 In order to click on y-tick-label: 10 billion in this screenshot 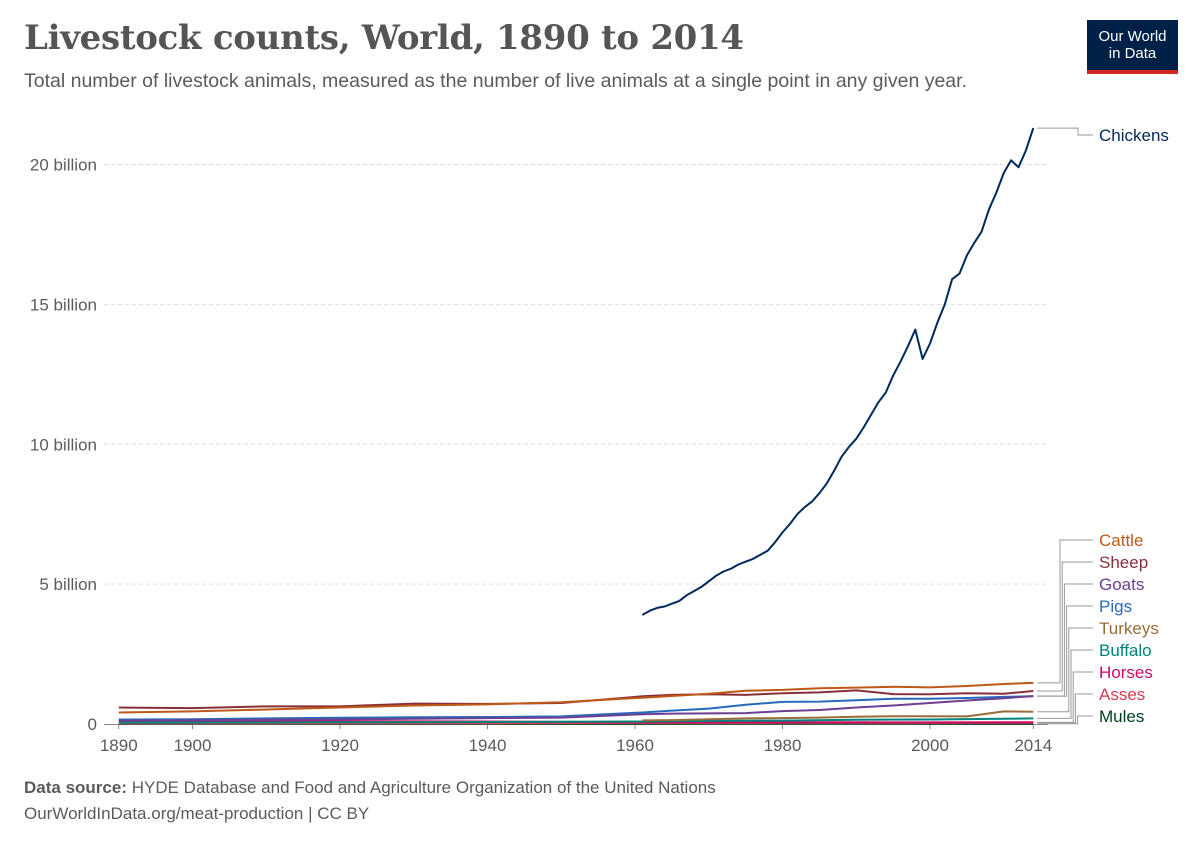, I will do `click(63, 444)`.